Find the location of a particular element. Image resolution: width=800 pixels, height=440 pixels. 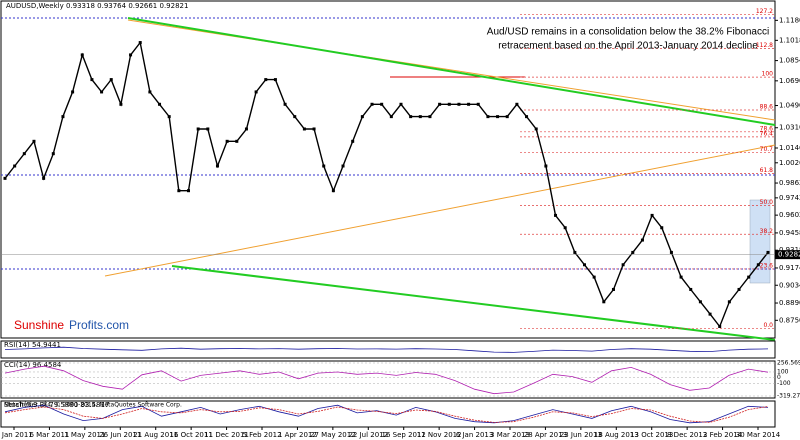

x-tick-label: 18 Aug 2013 is located at coordinates (616, 435).